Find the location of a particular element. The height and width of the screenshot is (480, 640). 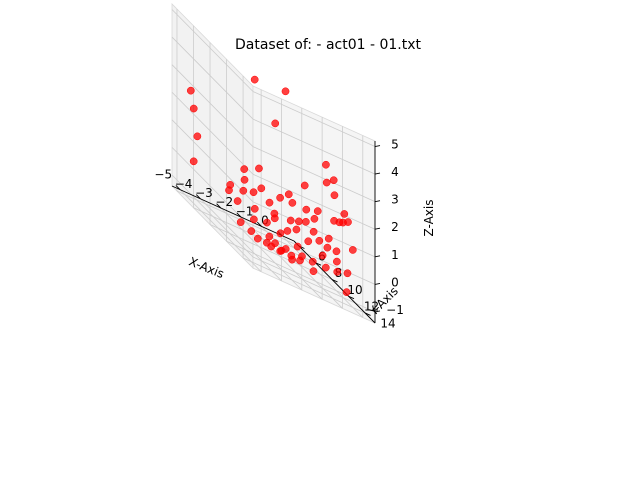

y-tick-label: 12 is located at coordinates (371, 307).